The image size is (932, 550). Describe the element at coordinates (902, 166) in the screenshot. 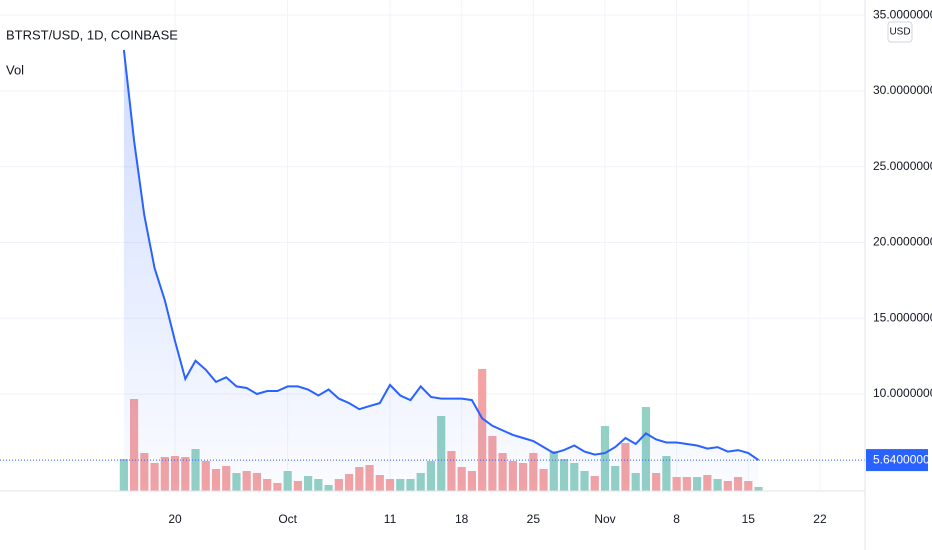

I see `y-tick-label: 25.00000000` at that location.